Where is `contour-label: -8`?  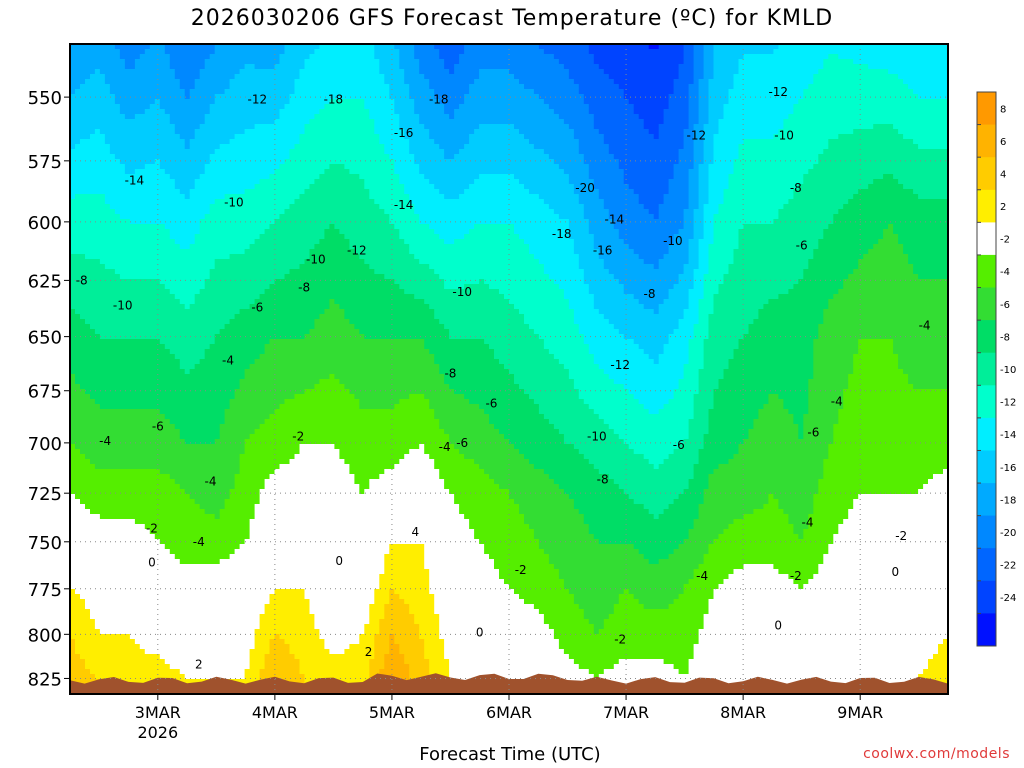
contour-label: -8 is located at coordinates (304, 287).